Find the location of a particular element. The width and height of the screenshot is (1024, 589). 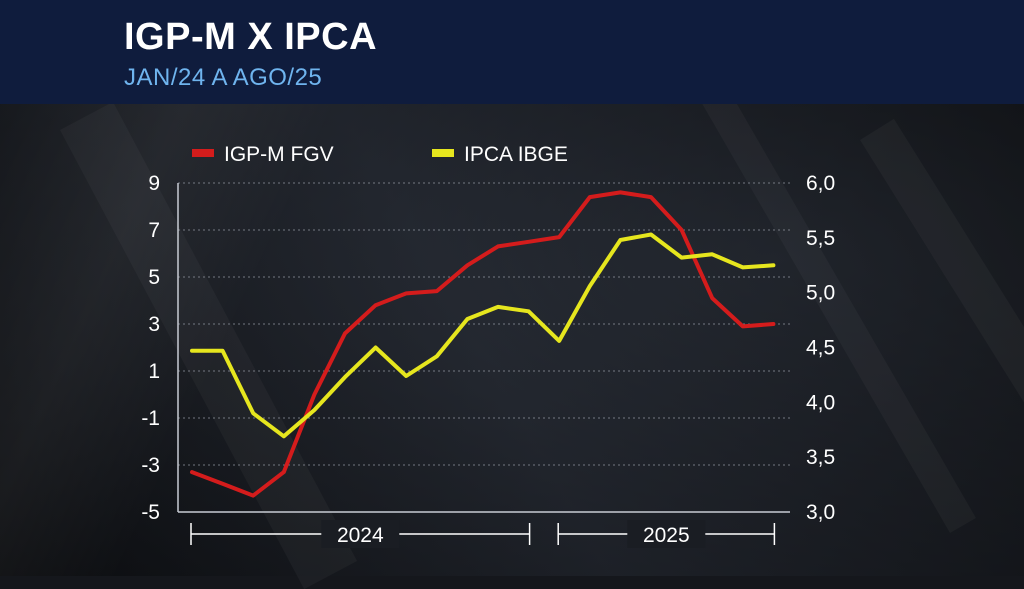

left-tick-label: 5 is located at coordinates (154, 277).